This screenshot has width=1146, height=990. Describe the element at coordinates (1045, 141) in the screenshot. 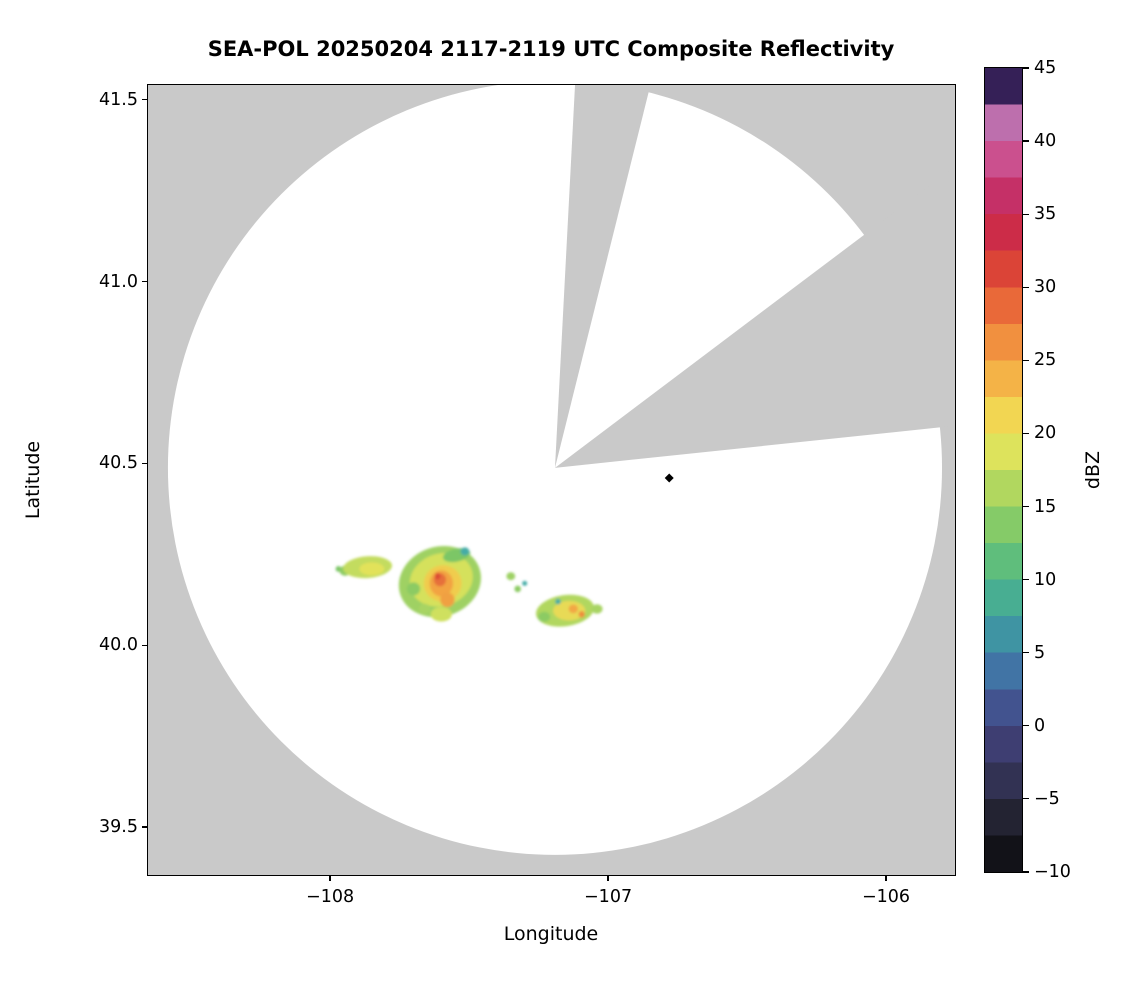

I see `colorbar-tick-label: 40` at that location.